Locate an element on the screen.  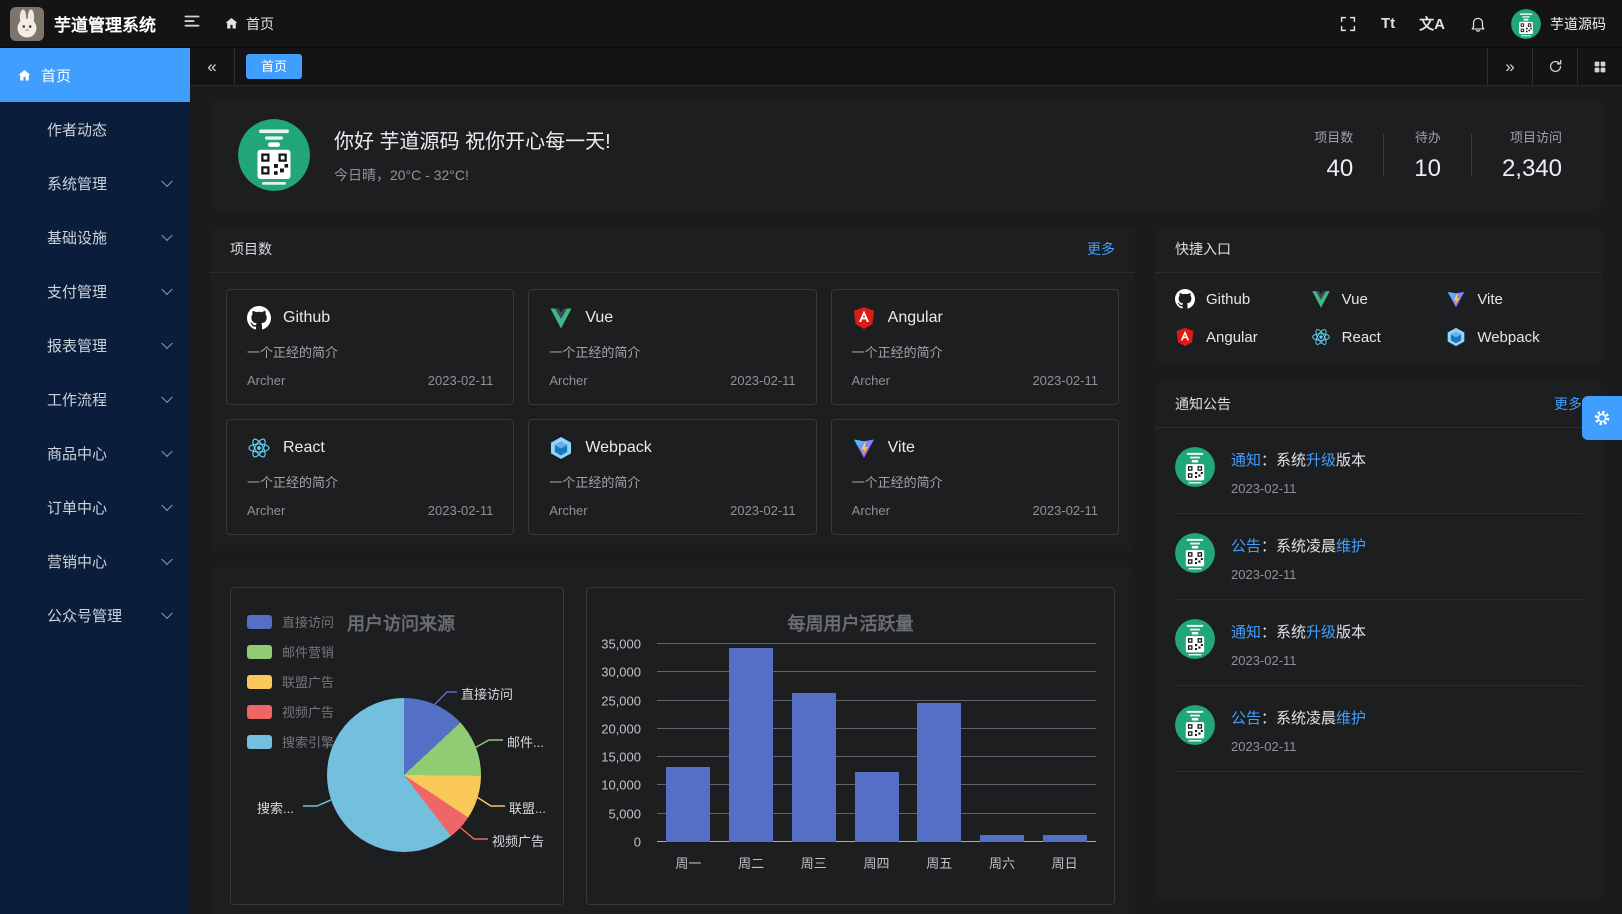
legend-label: 邮件营销 is located at coordinates (308, 652).